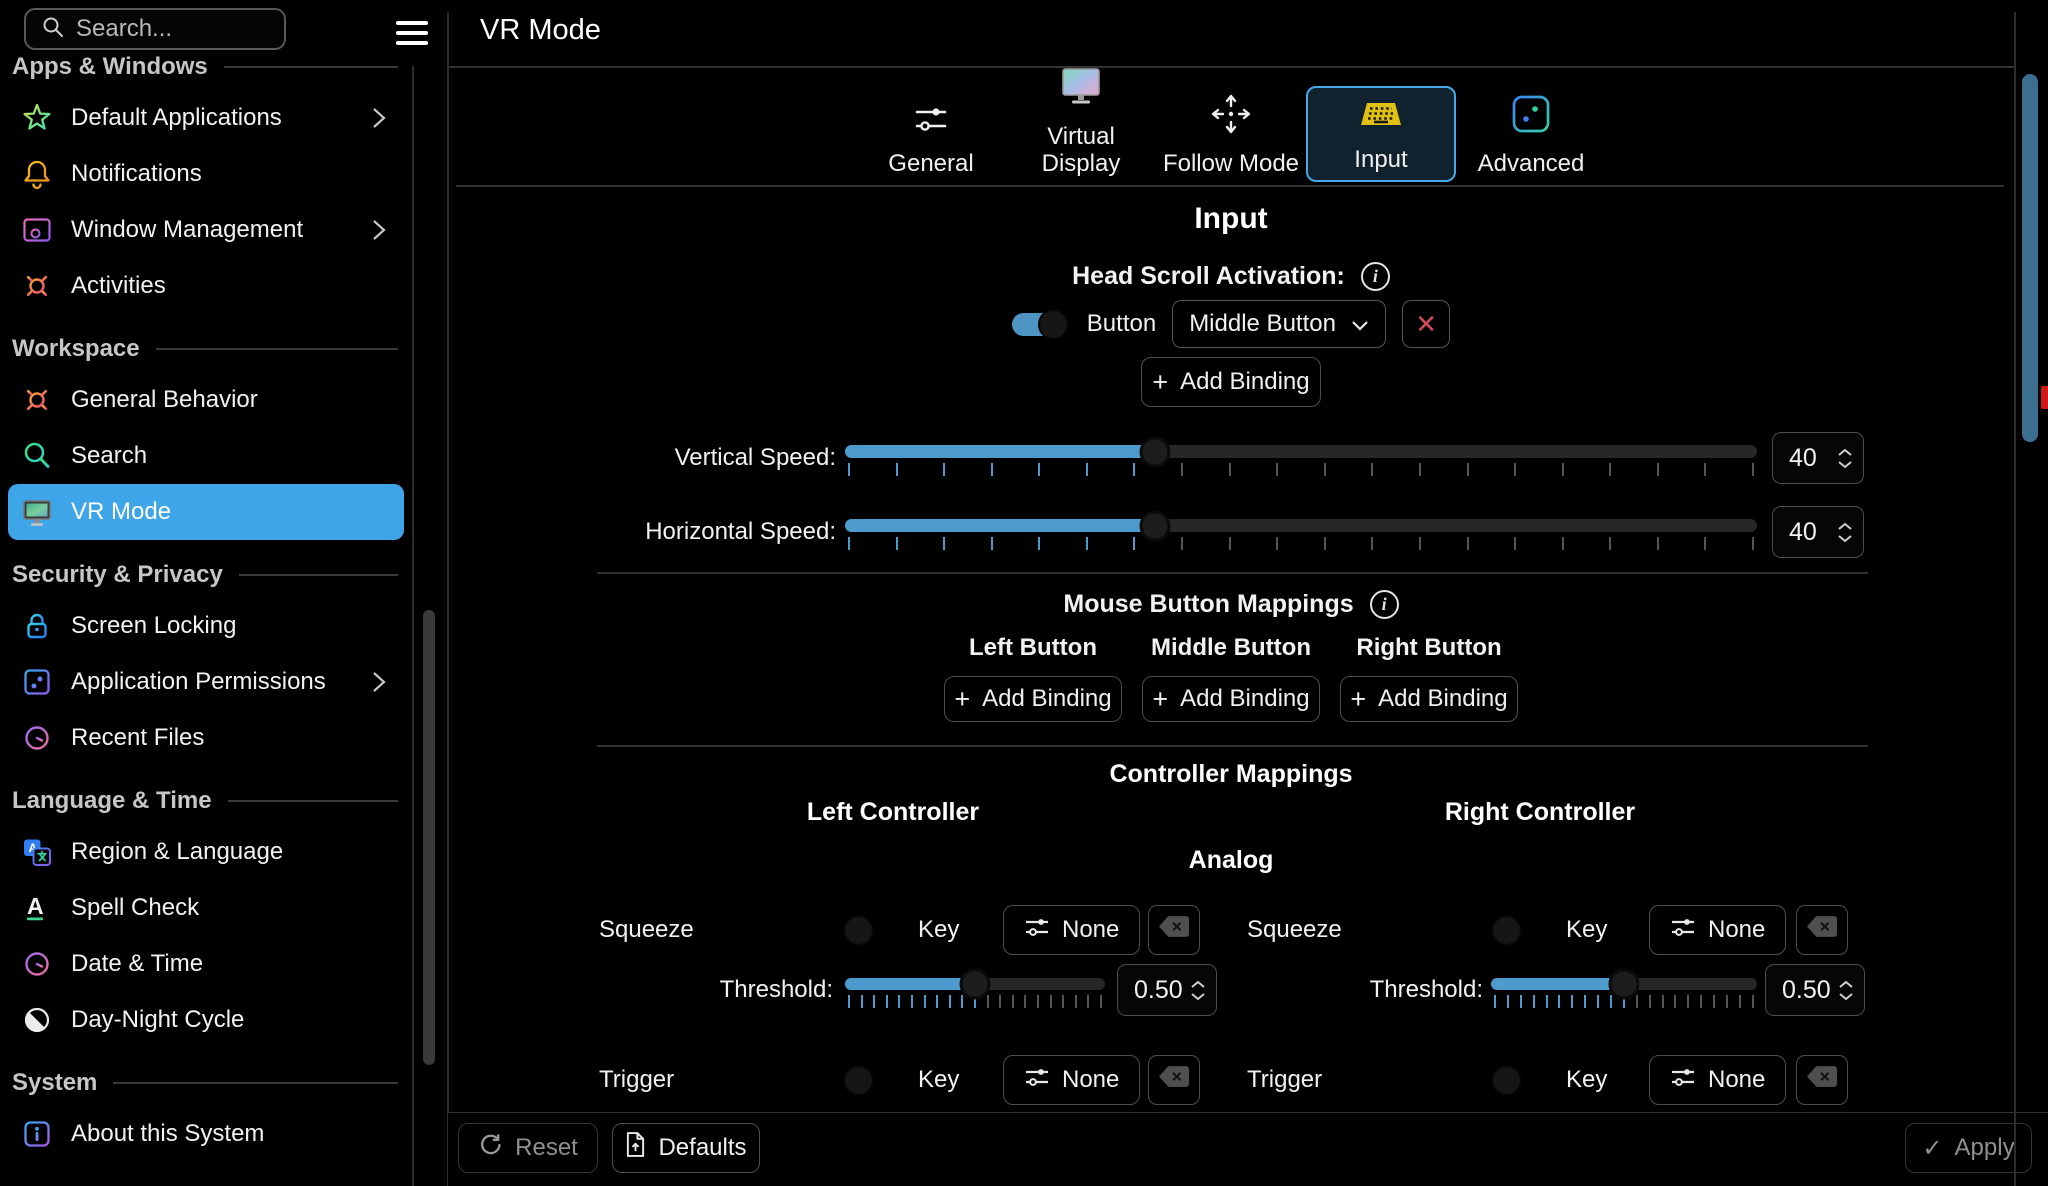 Image resolution: width=2048 pixels, height=1186 pixels. I want to click on tab-label: Virtual Display, so click(1081, 150).